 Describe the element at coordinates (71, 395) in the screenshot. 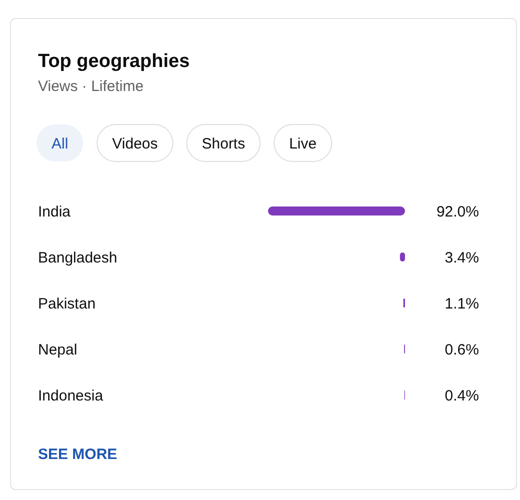

I see `y-tick-label: Indonesia` at that location.